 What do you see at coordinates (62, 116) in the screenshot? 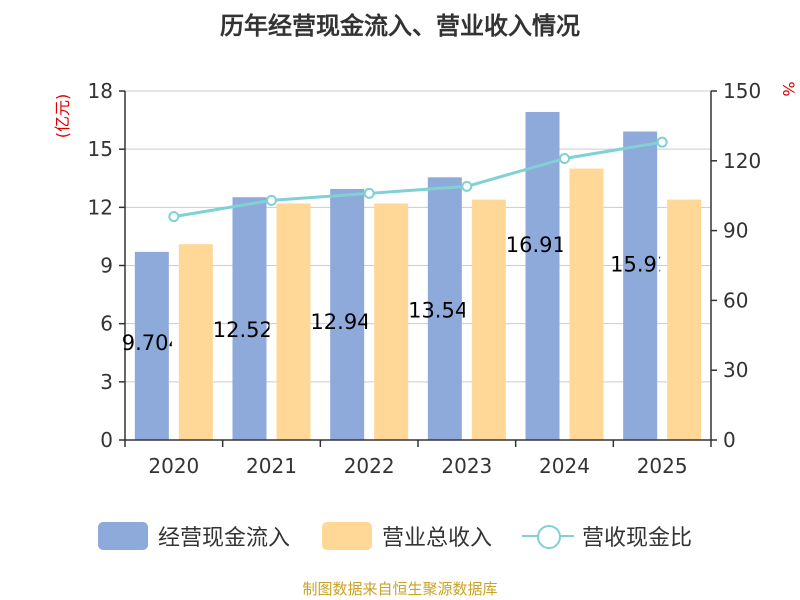
I see `left-axis-title: (亿元)` at bounding box center [62, 116].